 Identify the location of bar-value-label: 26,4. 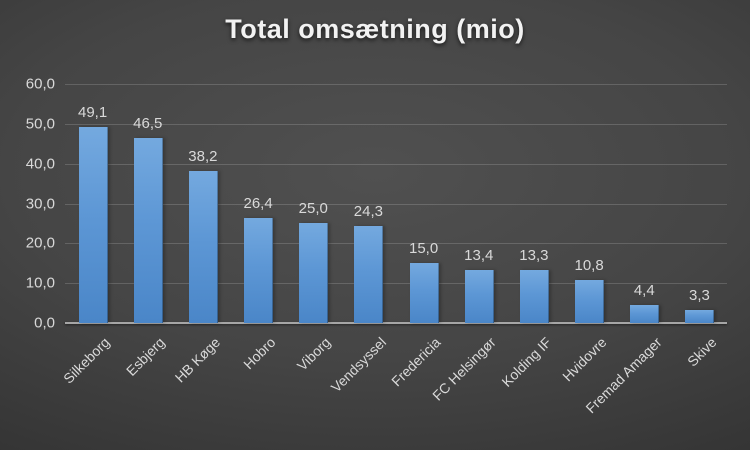
(258, 203).